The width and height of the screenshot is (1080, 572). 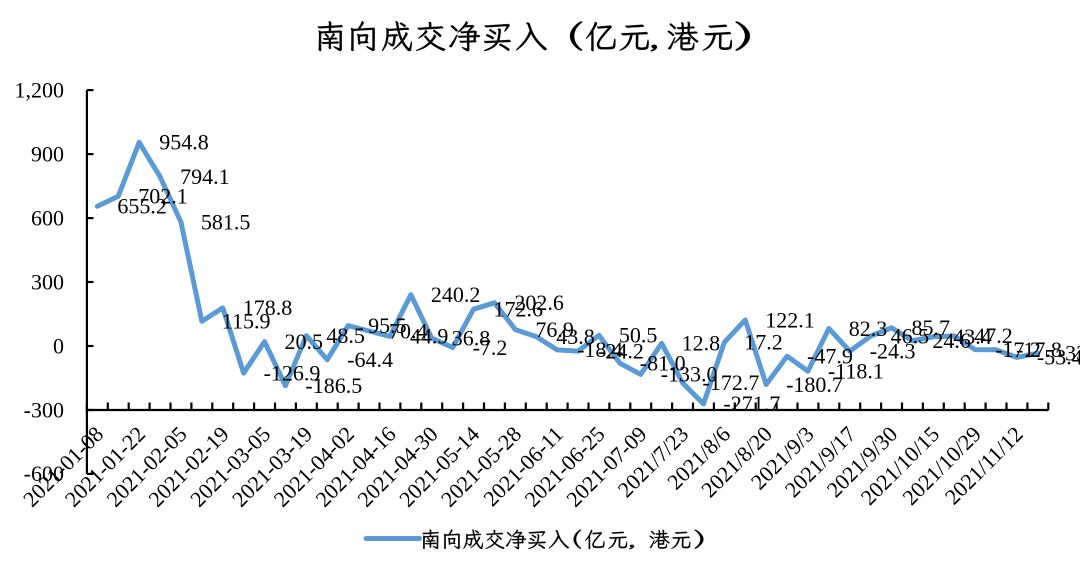 I want to click on svg-text: -47.9, so click(x=830, y=356).